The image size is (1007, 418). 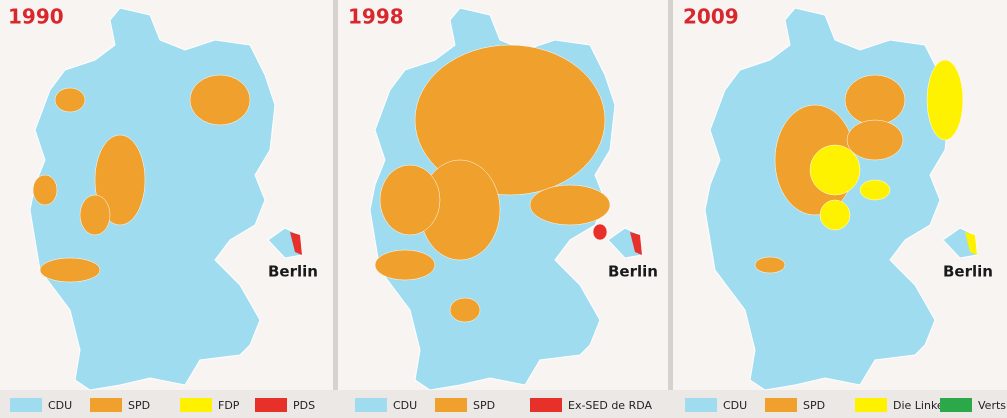 I want to click on year-title: 1990, so click(x=36, y=17).